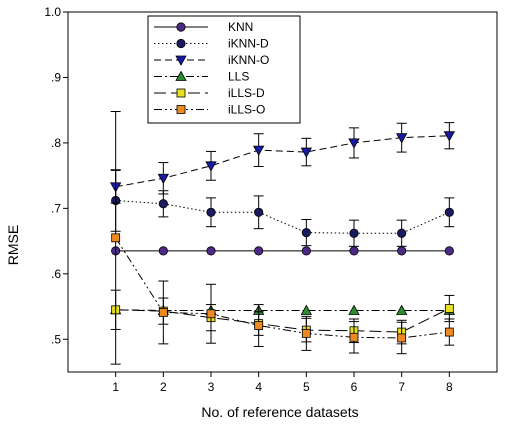 This screenshot has width=513, height=425. I want to click on y-tick-label: .9, so click(56, 77).